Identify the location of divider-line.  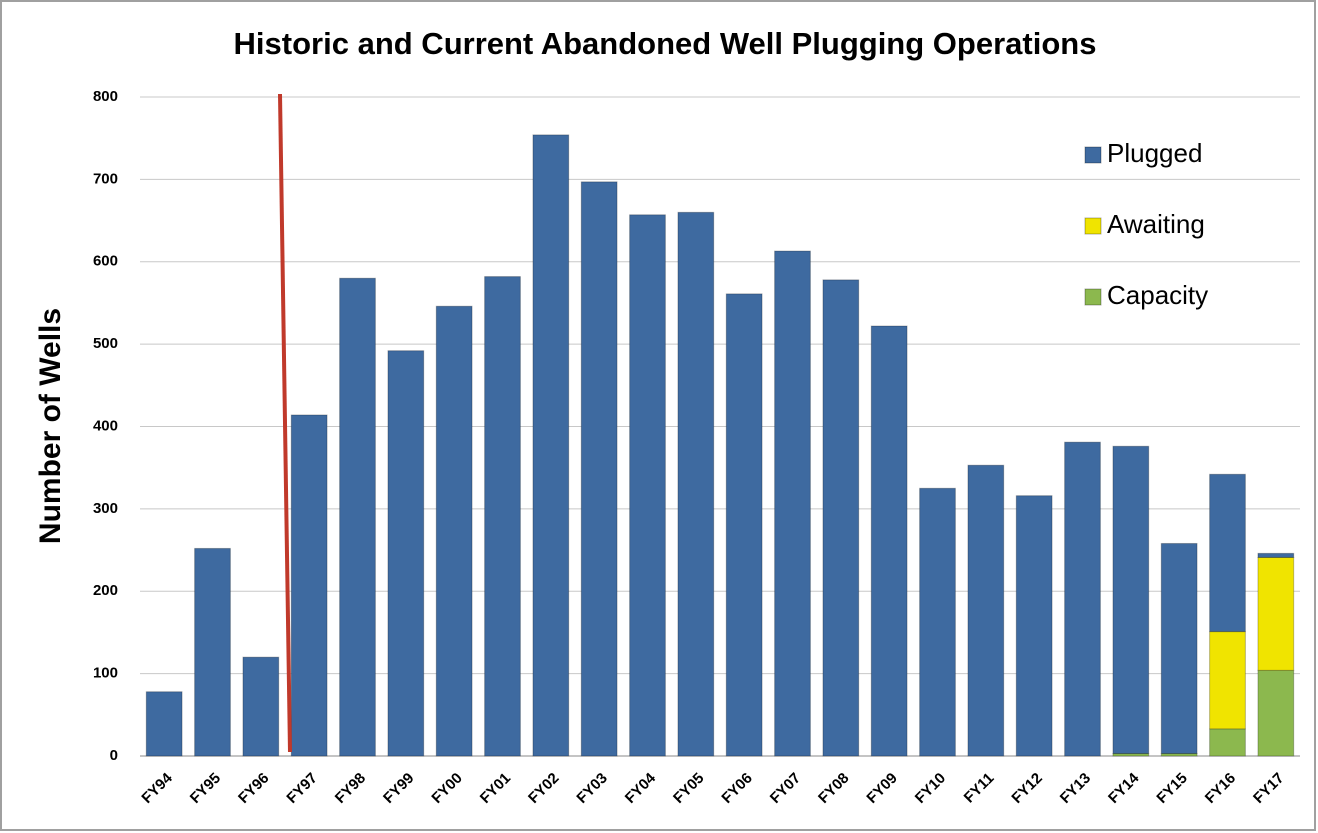
(285, 423).